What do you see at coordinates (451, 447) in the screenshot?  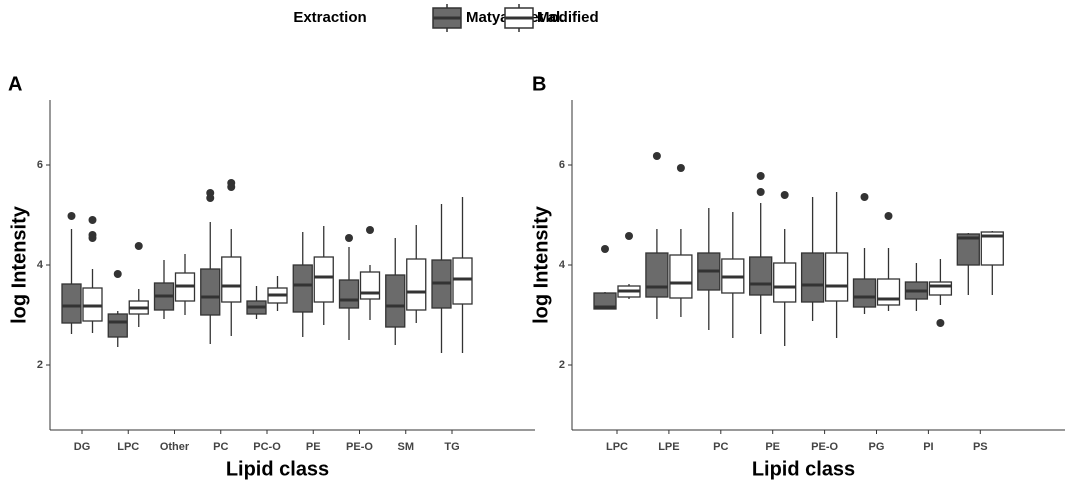 I see `x-tick-label: TG` at bounding box center [451, 447].